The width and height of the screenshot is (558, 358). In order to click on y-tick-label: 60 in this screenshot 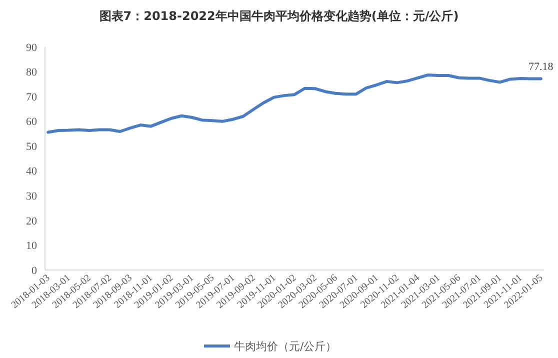, I will do `click(32, 122)`.